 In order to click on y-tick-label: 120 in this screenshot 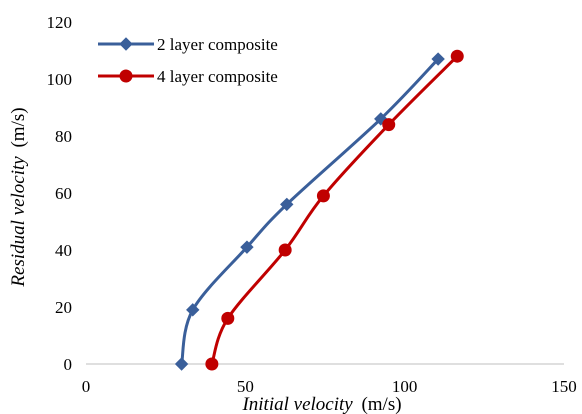, I will do `click(60, 22)`.